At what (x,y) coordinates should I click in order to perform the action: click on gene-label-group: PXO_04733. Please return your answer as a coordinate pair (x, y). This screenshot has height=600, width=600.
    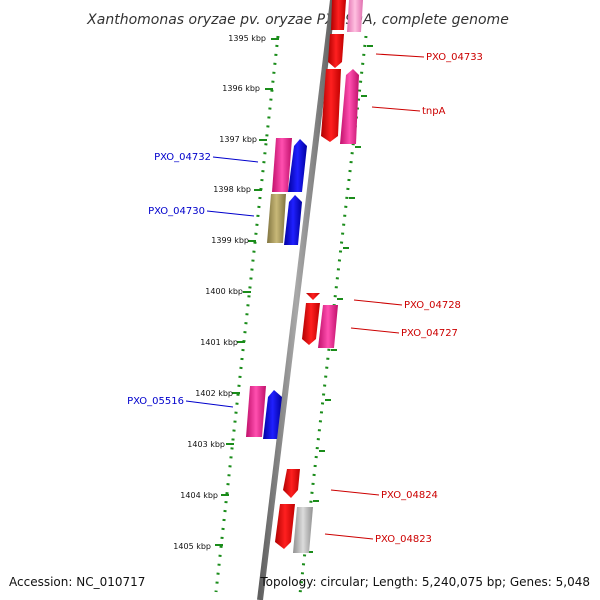
    Looking at the image, I should click on (429, 57).